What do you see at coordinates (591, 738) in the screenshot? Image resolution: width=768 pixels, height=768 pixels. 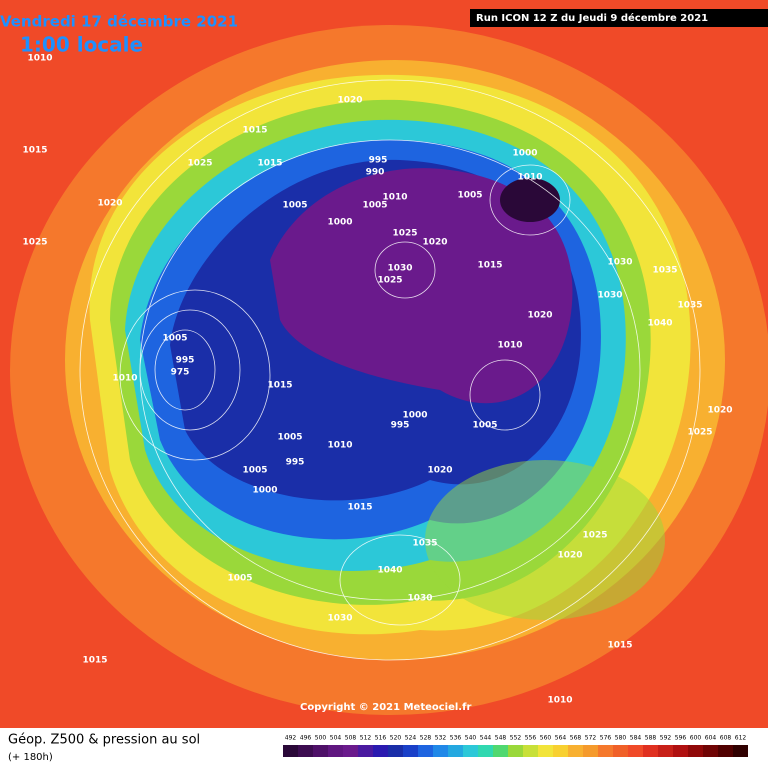 I see `colorbar-label: 572` at bounding box center [591, 738].